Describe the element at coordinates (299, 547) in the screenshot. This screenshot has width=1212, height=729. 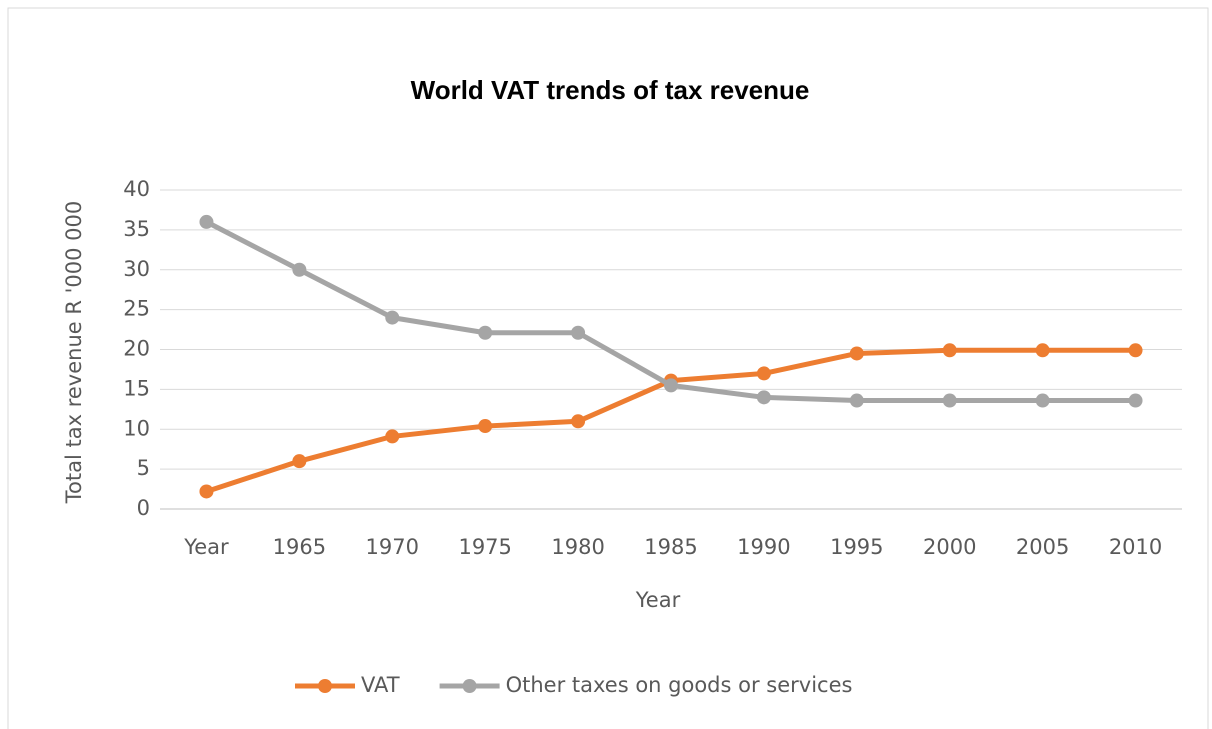
I see `x-tick-label: 1965` at that location.